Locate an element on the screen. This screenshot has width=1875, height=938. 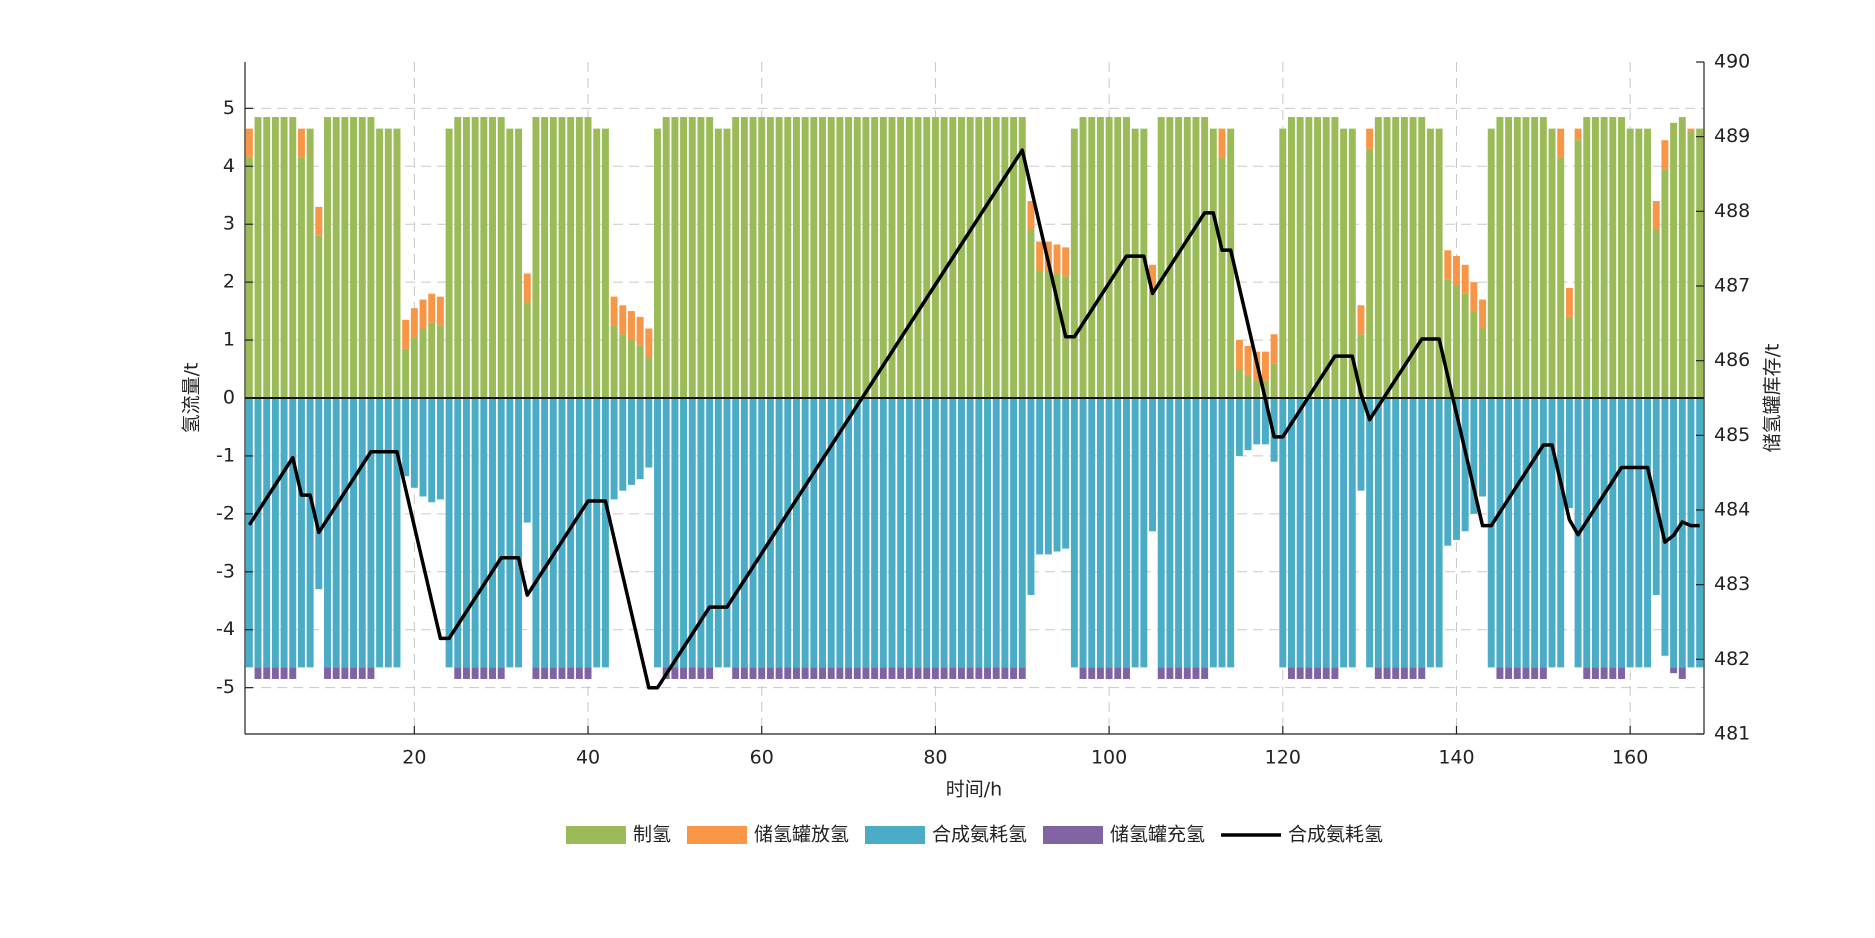
y2-axis-label: 储氢罐库存/t is located at coordinates (1773, 398).